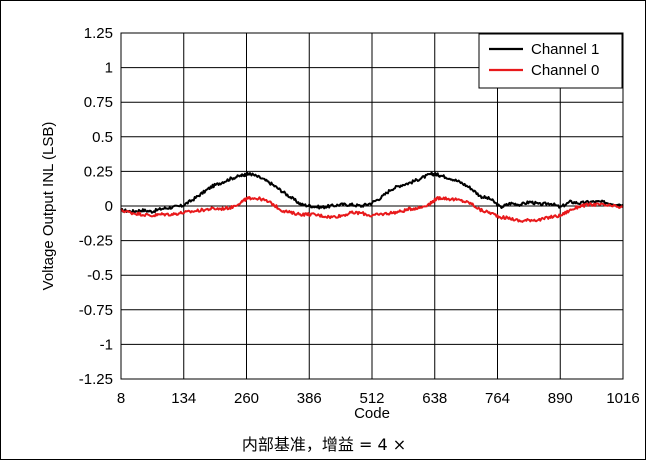  I want to click on y-tick-label: -1, so click(106, 344).